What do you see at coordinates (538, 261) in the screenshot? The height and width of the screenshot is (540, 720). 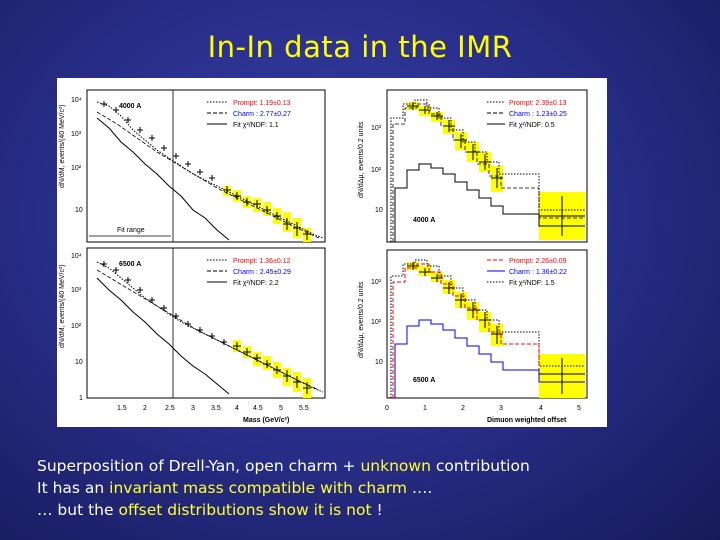 I see `legend-prompt: Prompt: 2.26±0.09` at bounding box center [538, 261].